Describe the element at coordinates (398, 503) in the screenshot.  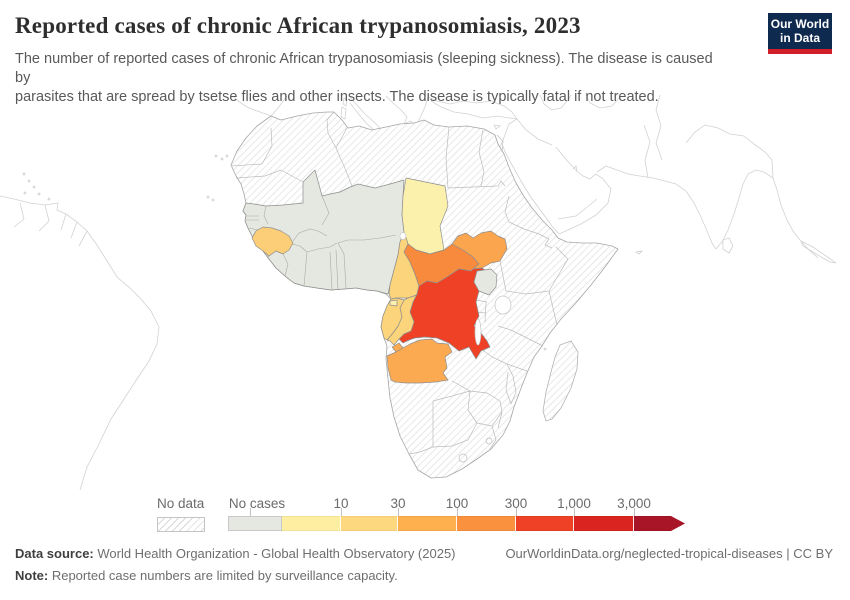
I see `legend-tick-30: 30` at that location.